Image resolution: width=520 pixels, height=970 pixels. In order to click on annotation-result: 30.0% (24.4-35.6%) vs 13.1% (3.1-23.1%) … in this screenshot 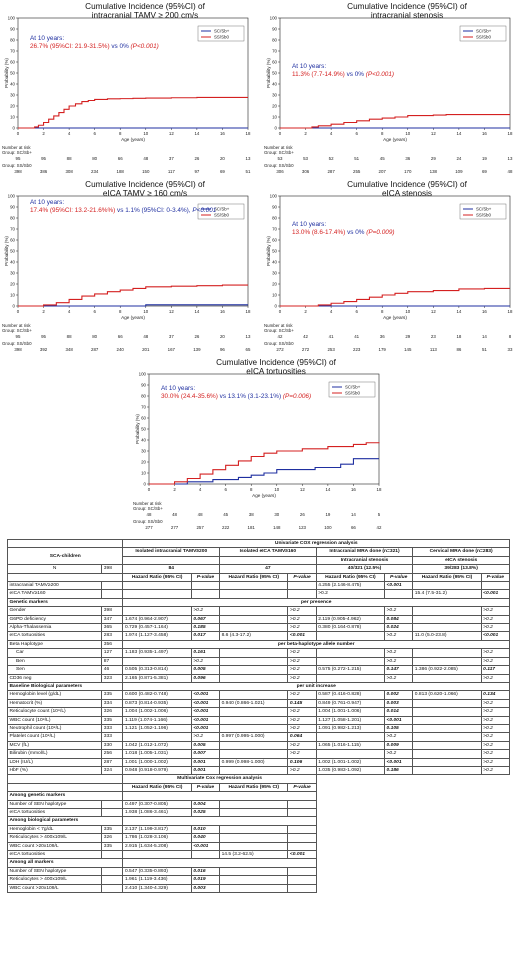, I will do `click(236, 396)`.